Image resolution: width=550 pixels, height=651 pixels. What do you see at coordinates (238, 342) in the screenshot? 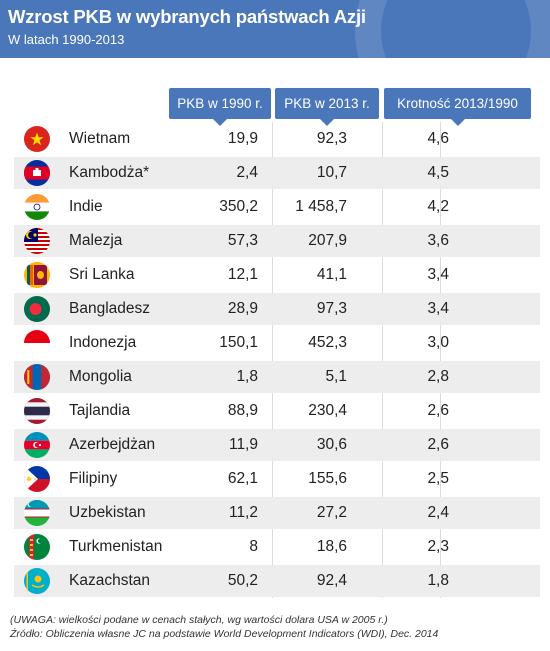
I see `value-1990: 150,1` at bounding box center [238, 342].